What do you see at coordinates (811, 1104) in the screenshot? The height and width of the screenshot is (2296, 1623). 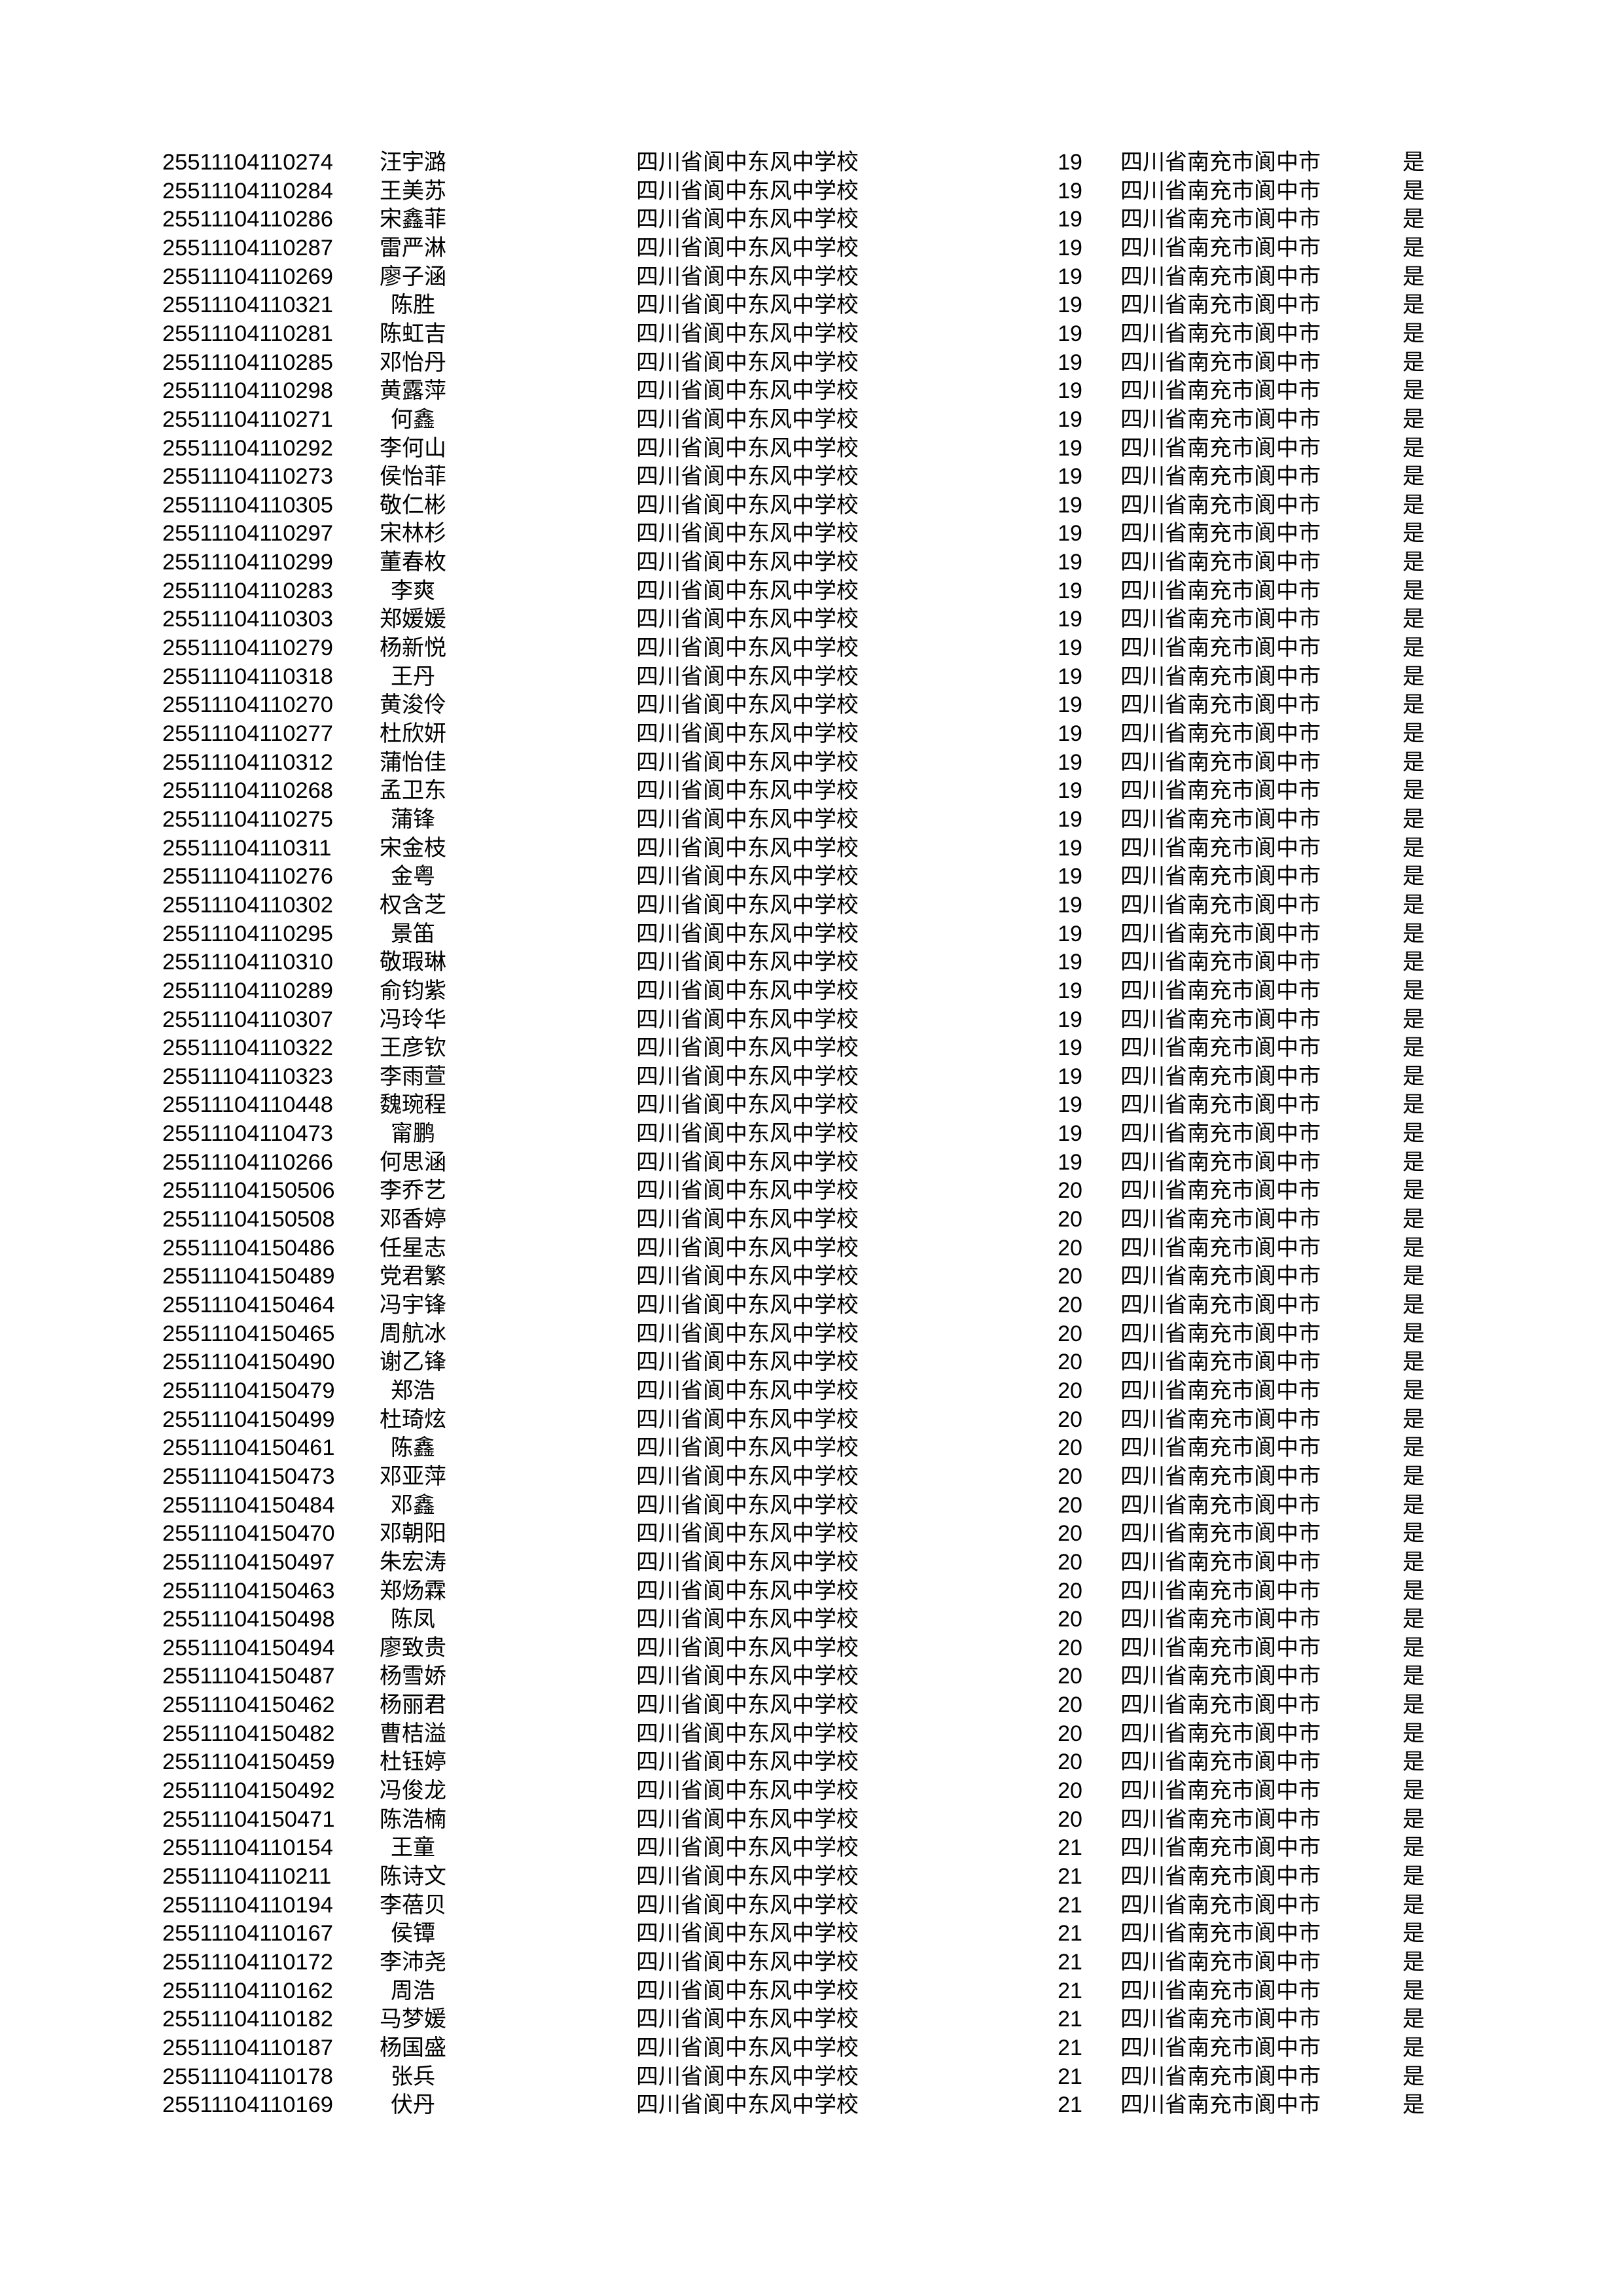 I see `table-row: 25511104110448 魏琬程 四川省阆中东风中学校 19 四川省南充市阆中市 是` at bounding box center [811, 1104].